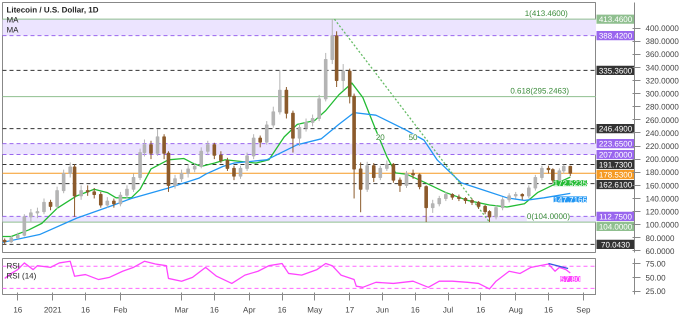 Image resolution: width=680 pixels, height=320 pixels. What do you see at coordinates (615, 217) in the screenshot?
I see `ref-line-label: 112.7500` at bounding box center [615, 217].